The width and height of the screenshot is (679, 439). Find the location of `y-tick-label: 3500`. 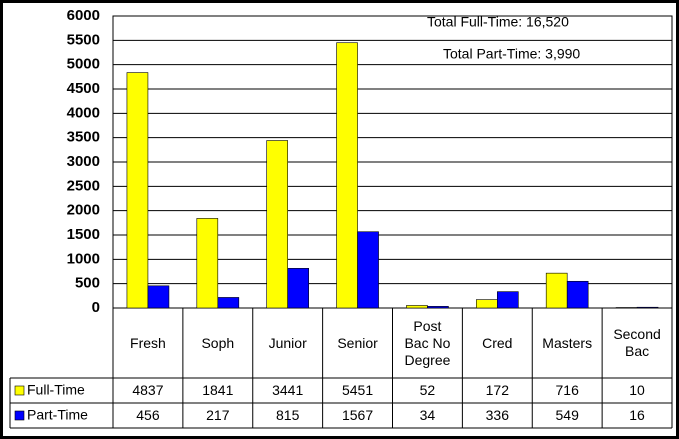

y-tick-label: 3500 is located at coordinates (83, 137).